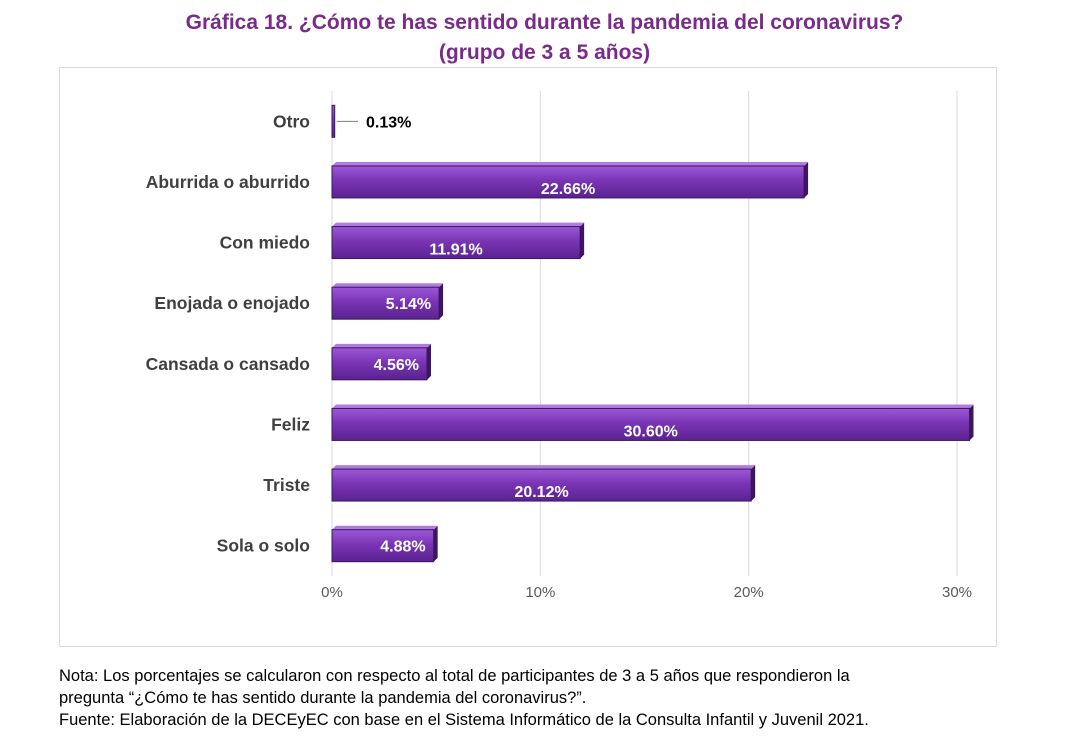  I want to click on data-label: 5.14%, so click(408, 304).